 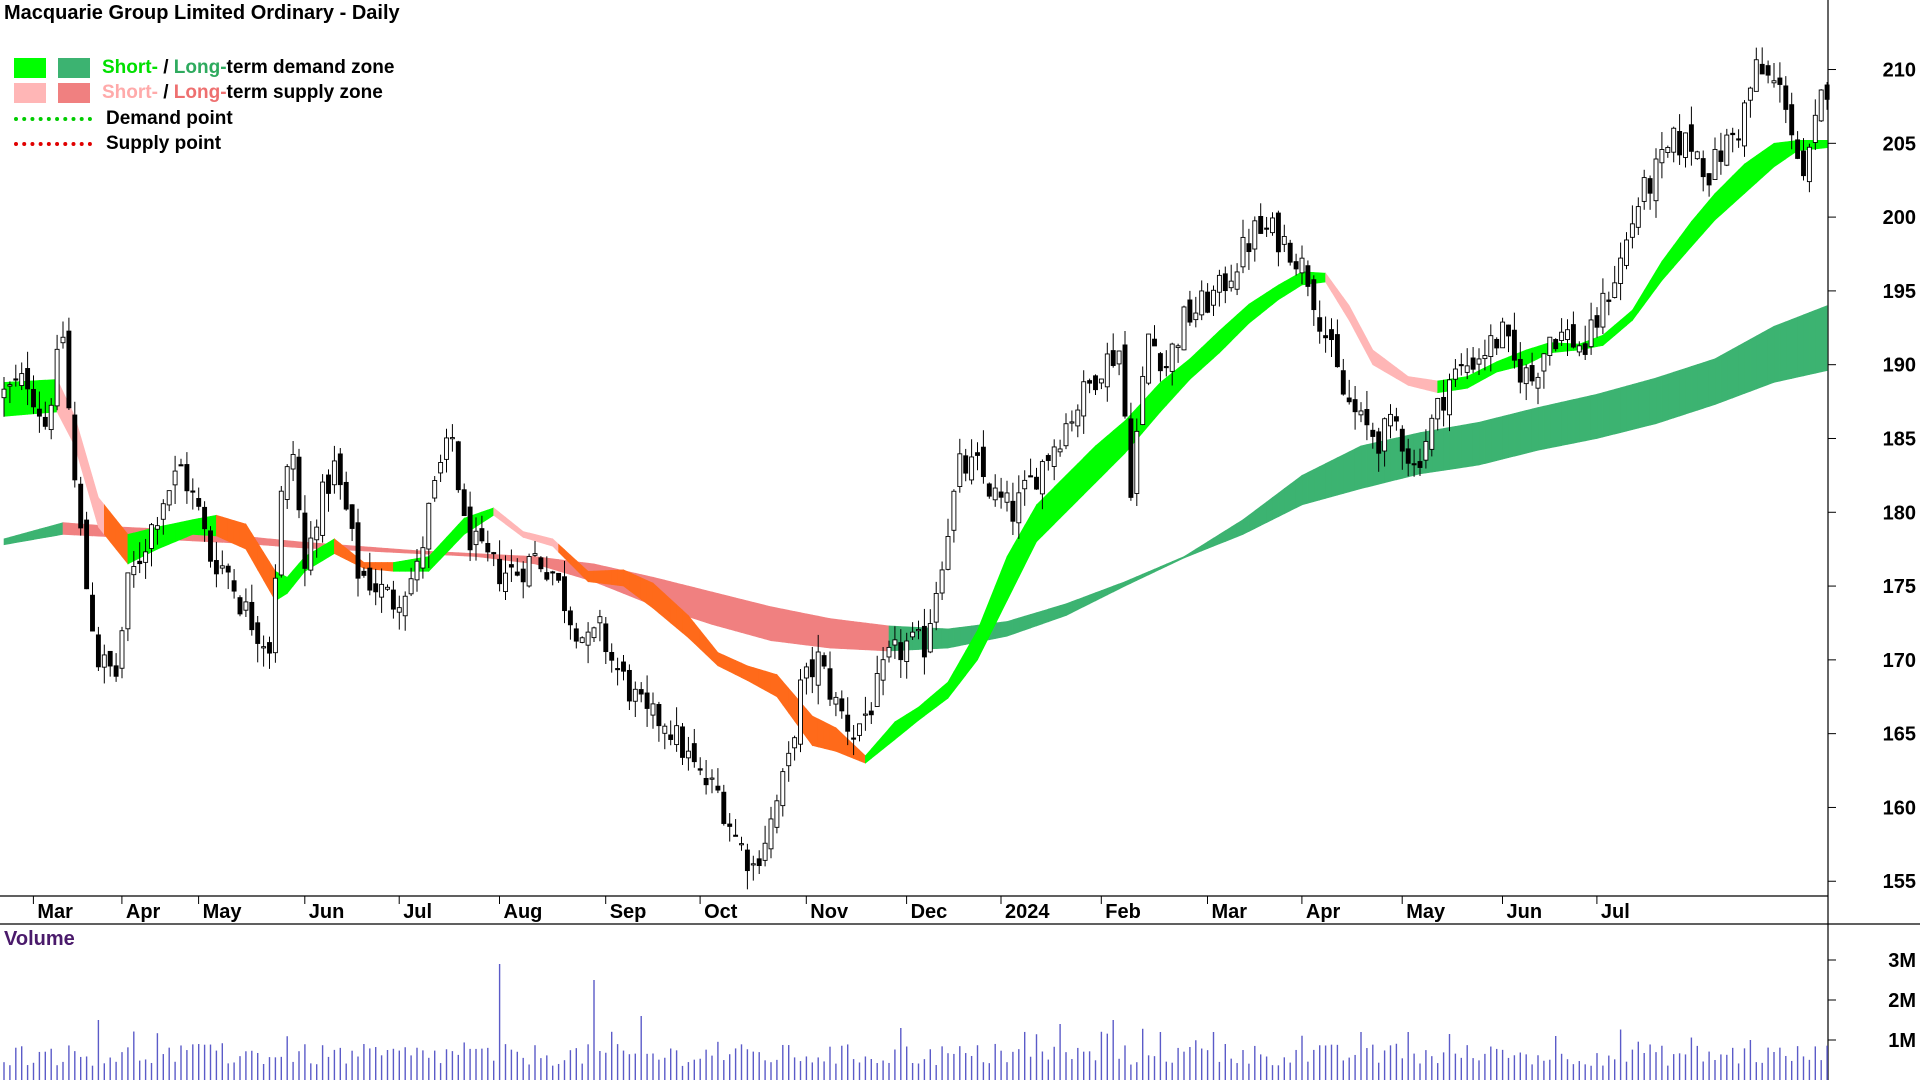 What do you see at coordinates (30, 93) in the screenshot?
I see `short-supply-swatch` at bounding box center [30, 93].